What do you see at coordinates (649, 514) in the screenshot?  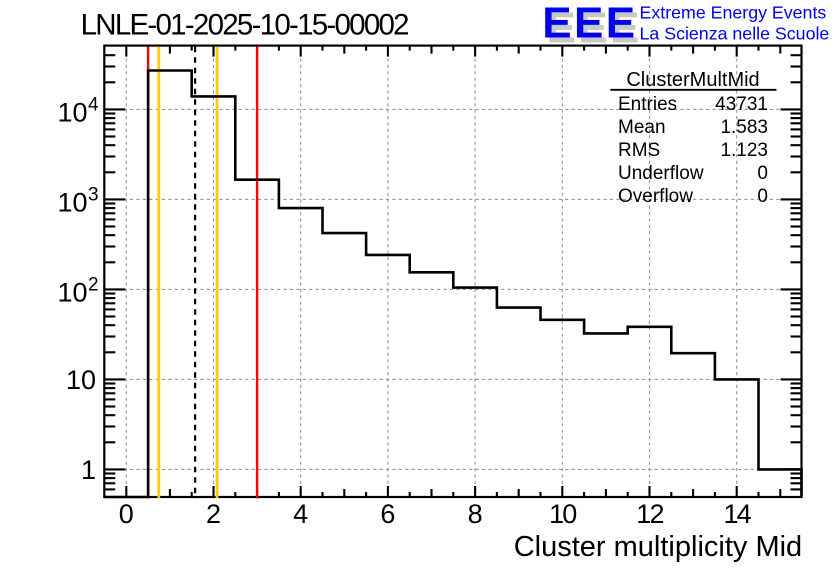 I see `svg-text: 12` at bounding box center [649, 514].